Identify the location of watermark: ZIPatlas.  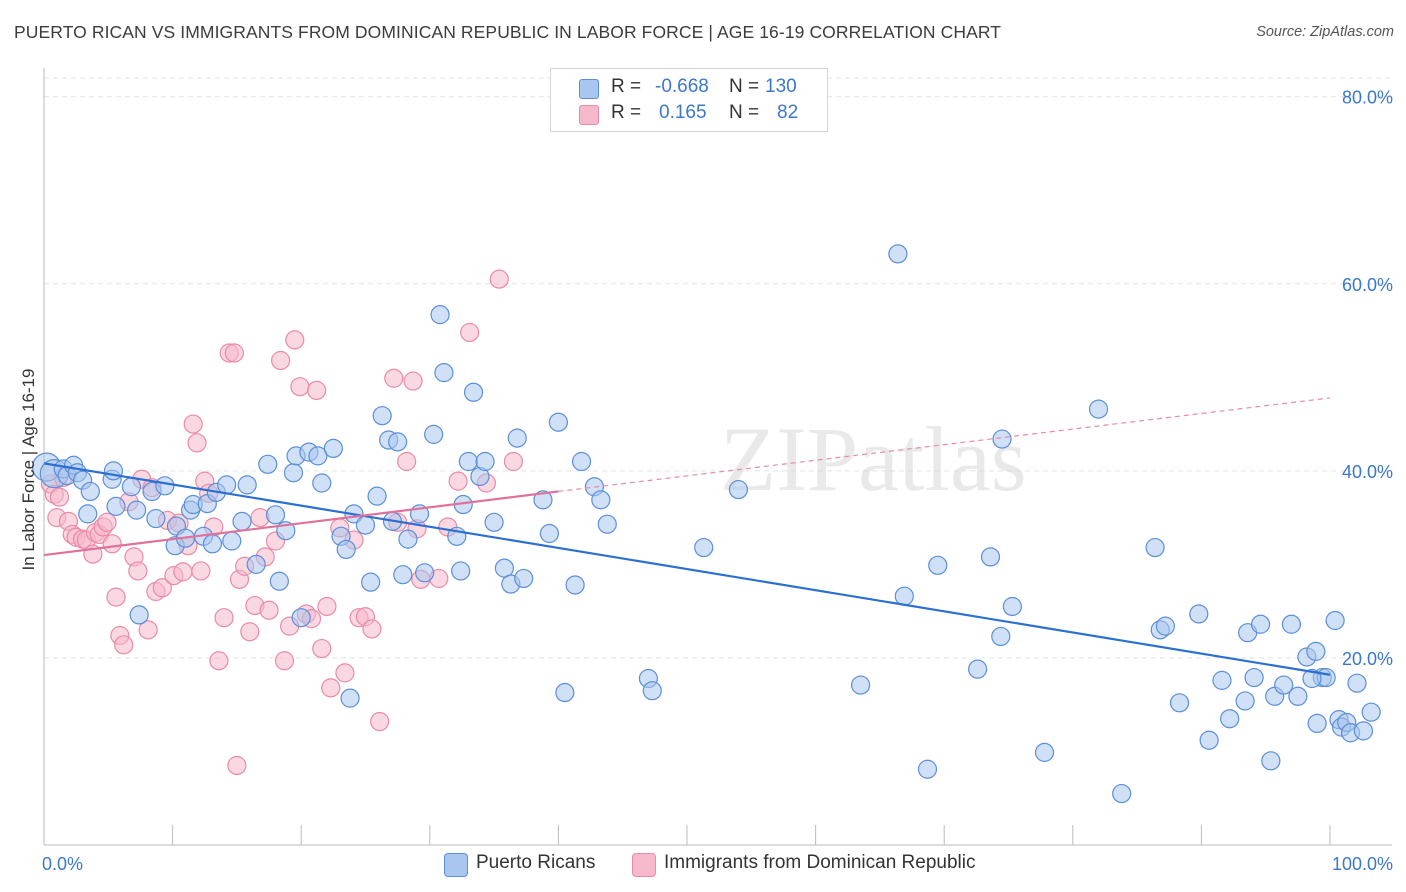
(873, 459).